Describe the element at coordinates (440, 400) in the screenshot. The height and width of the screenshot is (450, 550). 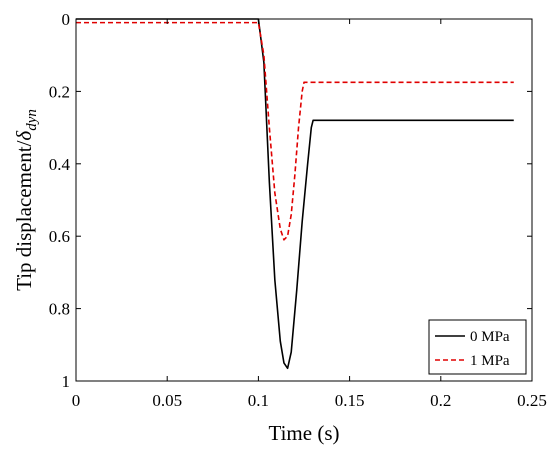
I see `x-tick-label: 0.2` at that location.